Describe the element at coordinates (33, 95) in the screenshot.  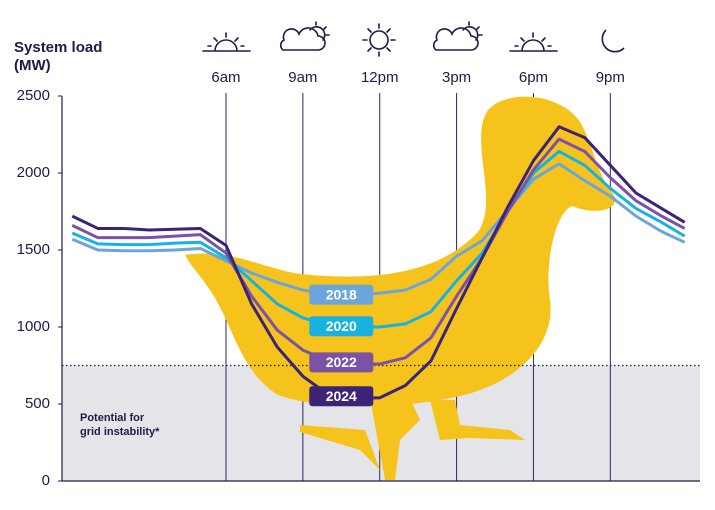
I see `y-tick-label: 2500` at that location.